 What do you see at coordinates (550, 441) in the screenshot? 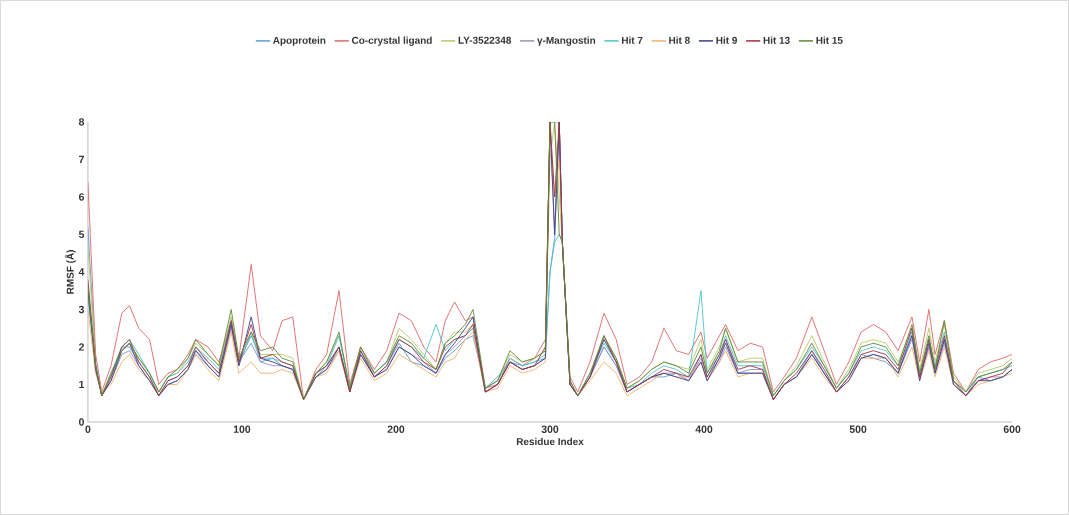
I see `x-axis-title: Residue Index` at bounding box center [550, 441].